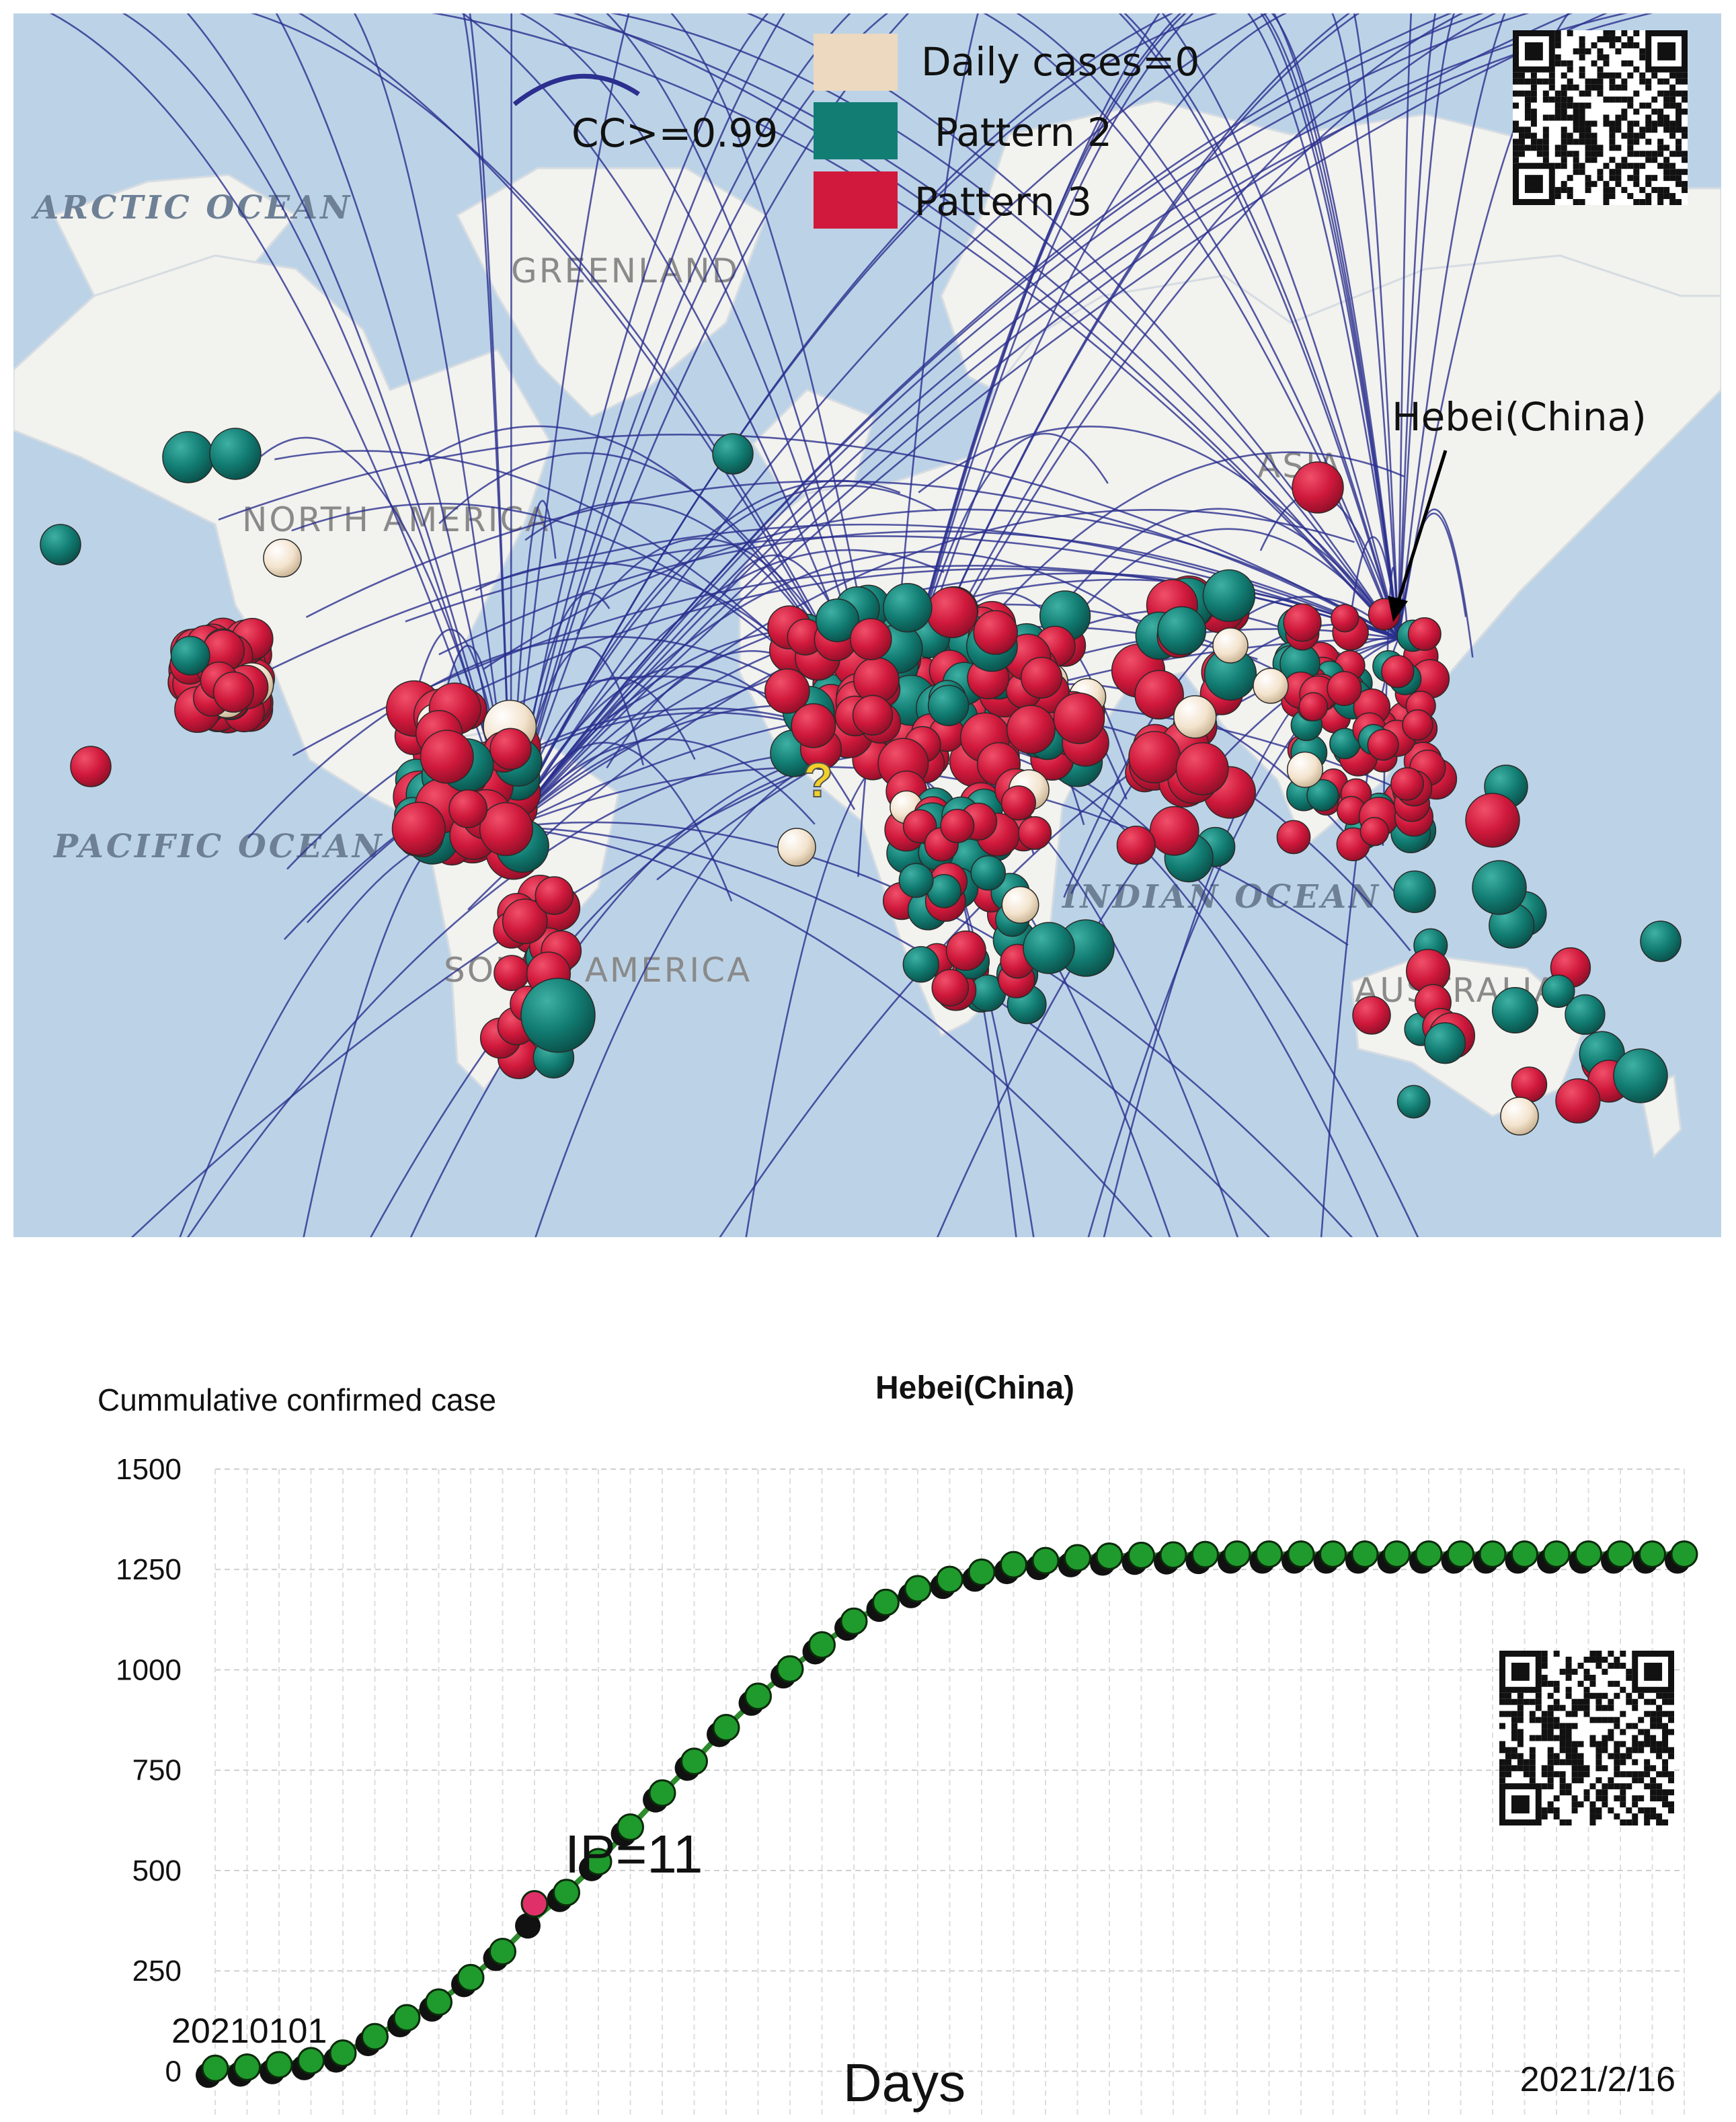 Image resolution: width=1736 pixels, height=2122 pixels. I want to click on qr-finder-core, so click(1533, 51).